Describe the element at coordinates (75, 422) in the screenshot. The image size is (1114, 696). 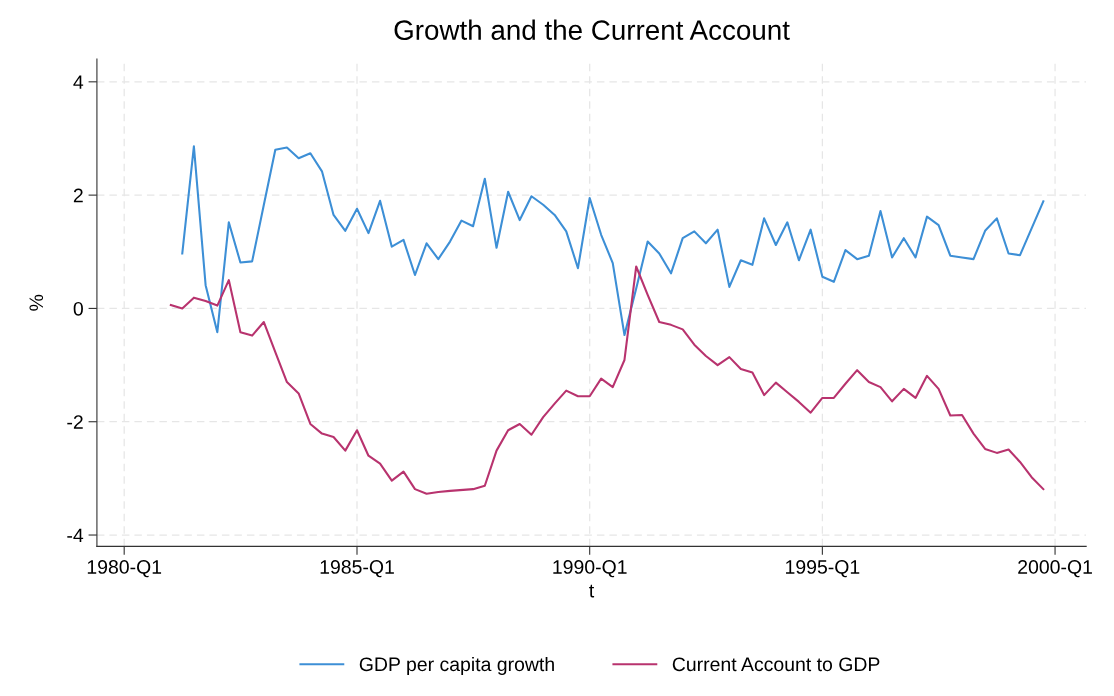
I see `y-tick-label: -2` at that location.